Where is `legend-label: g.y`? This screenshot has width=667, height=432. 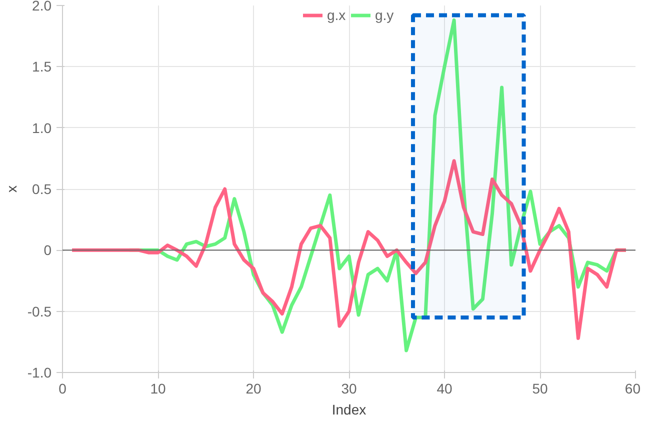 legend-label: g.y is located at coordinates (385, 15).